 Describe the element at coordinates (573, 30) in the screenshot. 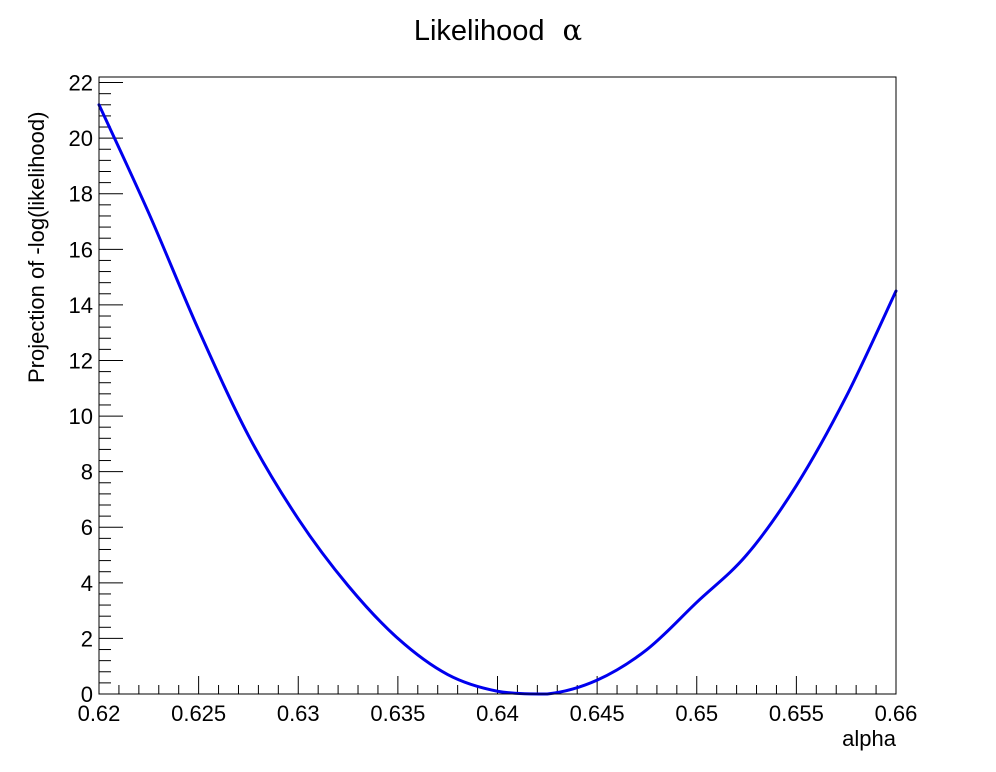

I see `chart-title-symbol: α` at that location.